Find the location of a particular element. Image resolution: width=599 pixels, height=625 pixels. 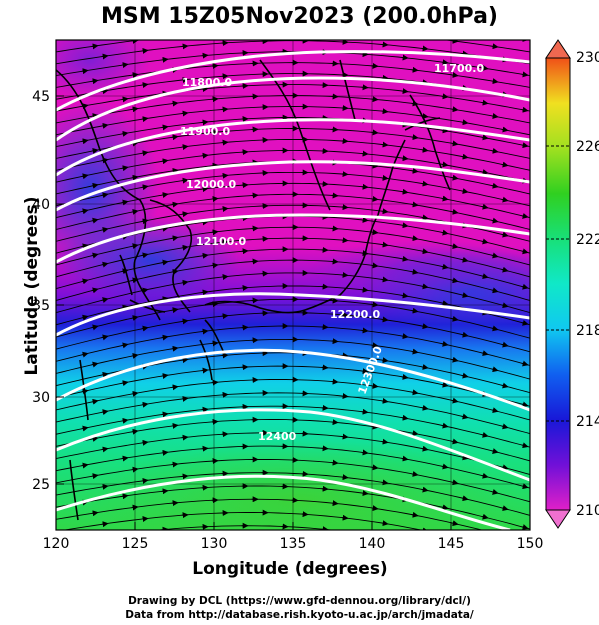

contour-label: 12000.0 is located at coordinates (211, 184).